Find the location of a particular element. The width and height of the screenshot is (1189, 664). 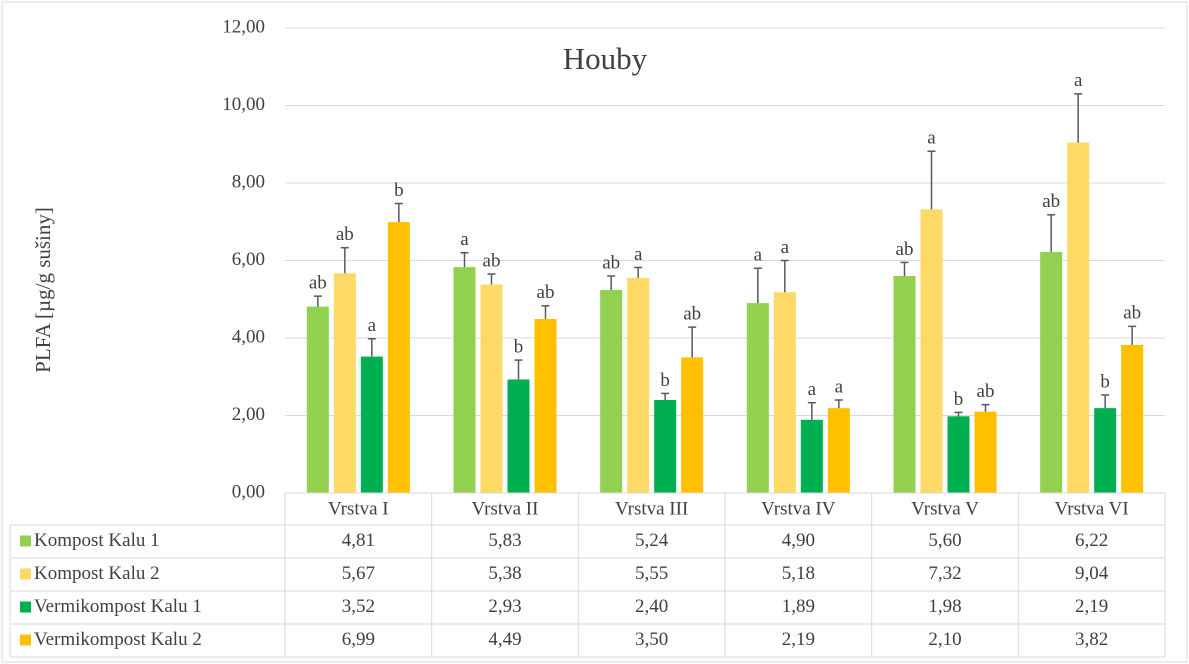

table-value: 6,22 is located at coordinates (1091, 540).